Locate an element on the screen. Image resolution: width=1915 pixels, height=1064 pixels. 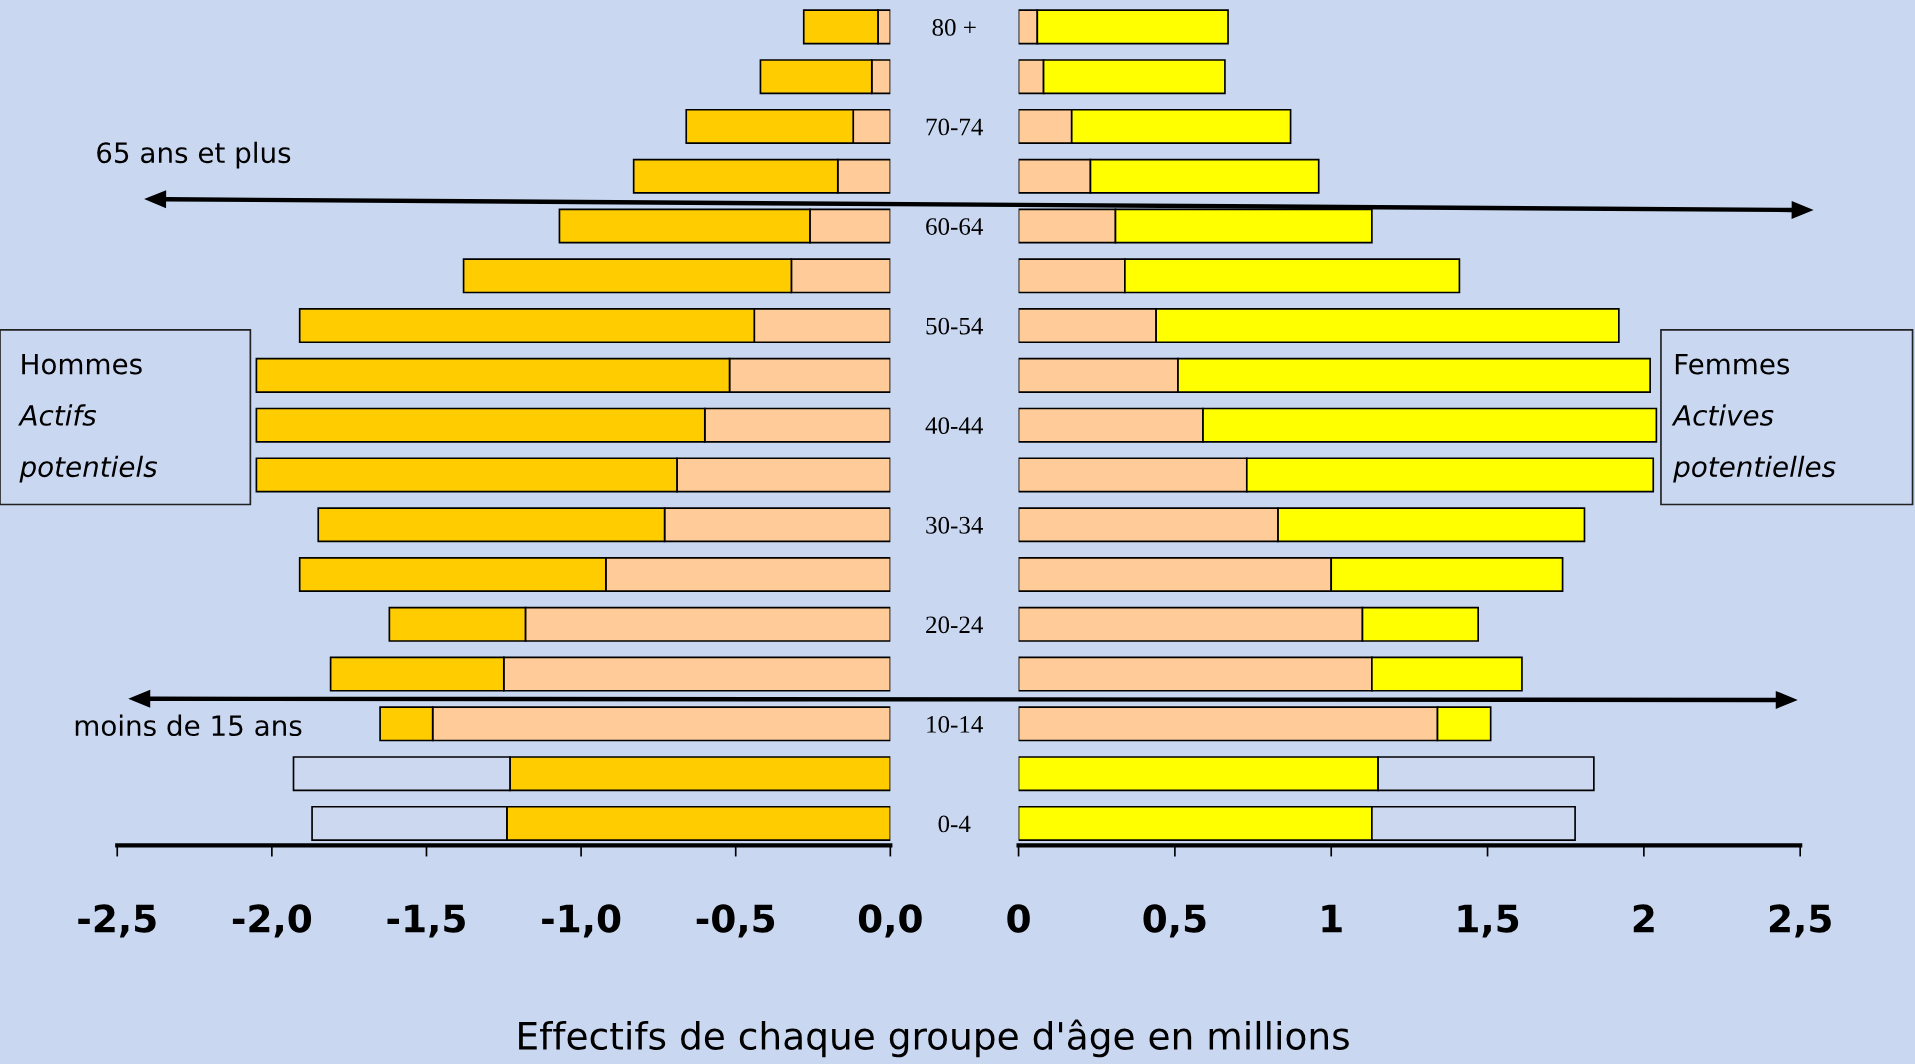
y-tick-label: 0-4 is located at coordinates (954, 824).